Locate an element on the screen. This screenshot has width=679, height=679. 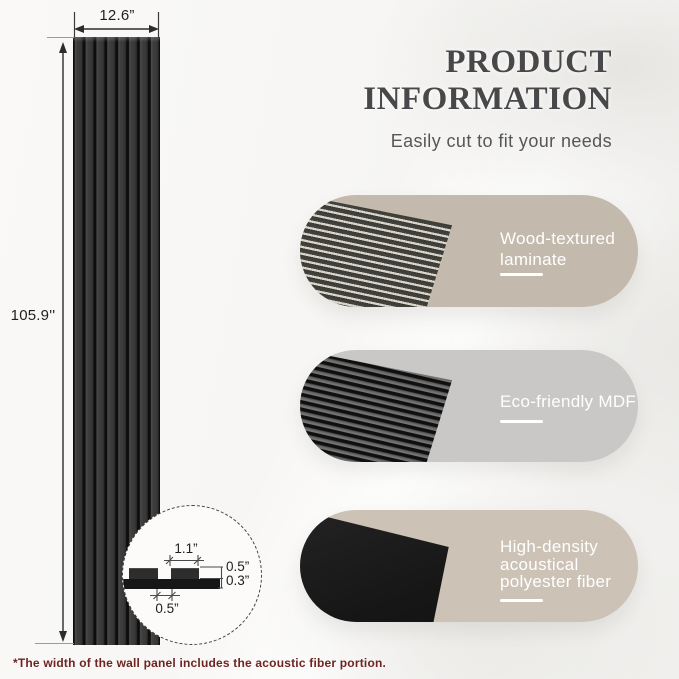
acoustic-fiber-backing is located at coordinates (171, 584).